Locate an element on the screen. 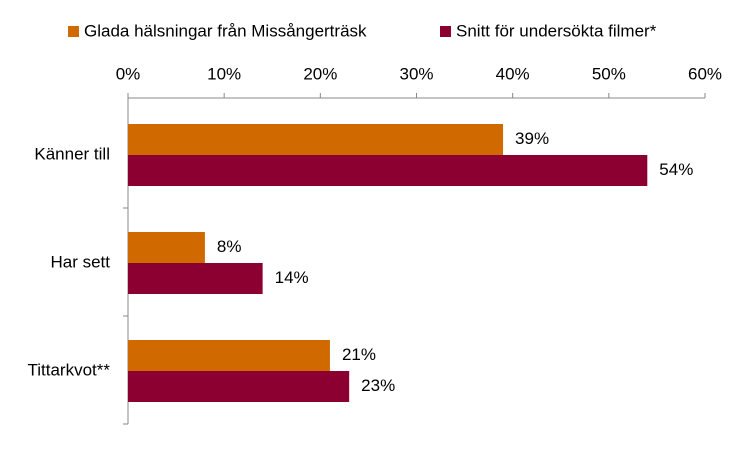 This screenshot has width=750, height=450. value-label: 39% is located at coordinates (532, 138).